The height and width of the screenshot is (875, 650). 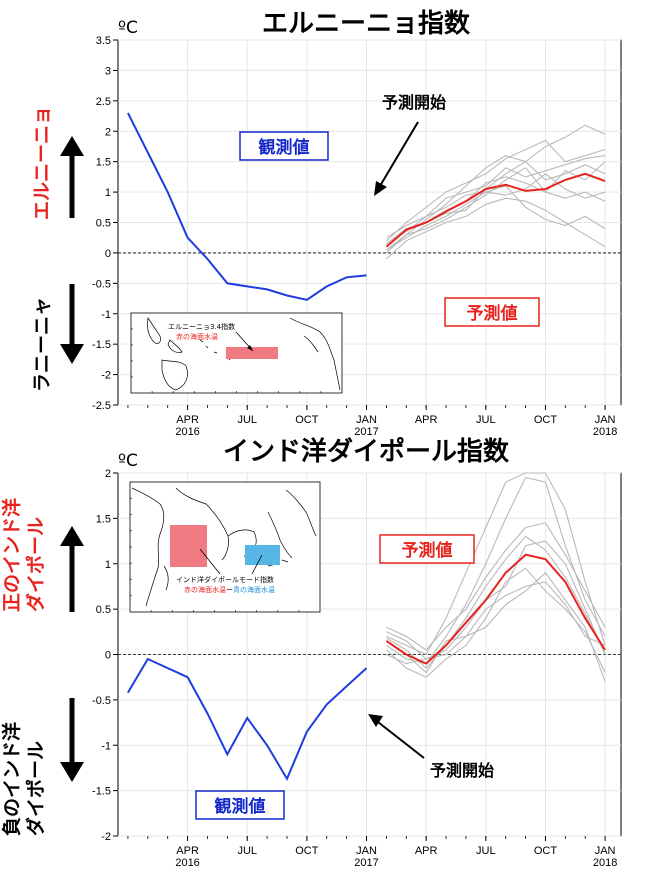 I want to click on side-annotation-upper: 正のインド洋 ダイポール, so click(x=42, y=551).